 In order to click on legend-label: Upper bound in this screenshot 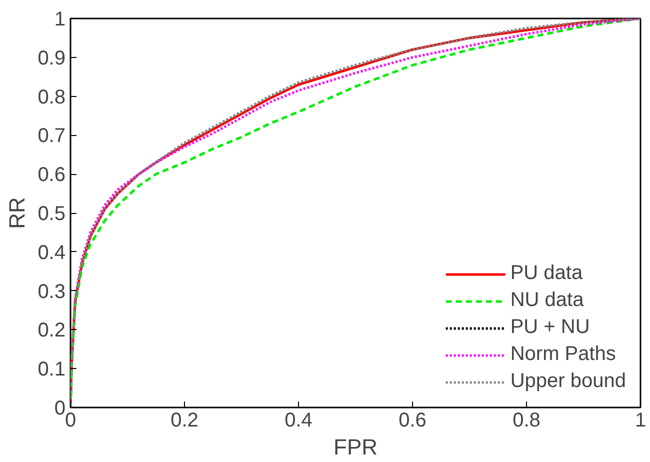, I will do `click(568, 381)`.